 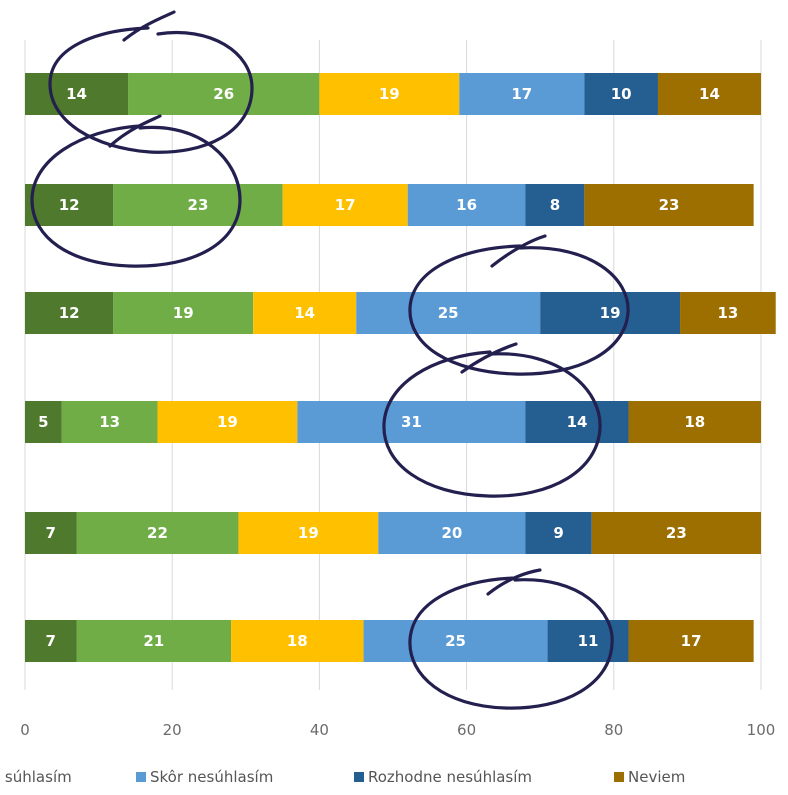 I want to click on x-tick-label: 40, so click(x=319, y=730).